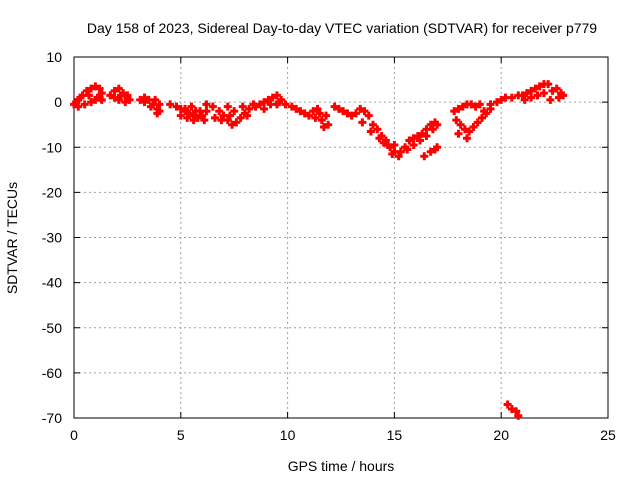 Image resolution: width=640 pixels, height=480 pixels. I want to click on x-tick-label: 10, so click(288, 435).